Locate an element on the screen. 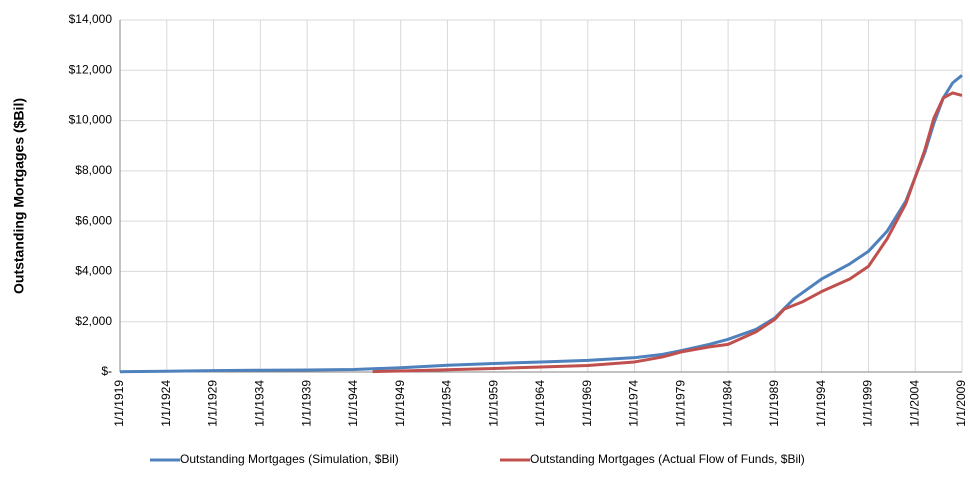 Image resolution: width=970 pixels, height=491 pixels. x-tick-label: 1/1/1984 is located at coordinates (727, 403).